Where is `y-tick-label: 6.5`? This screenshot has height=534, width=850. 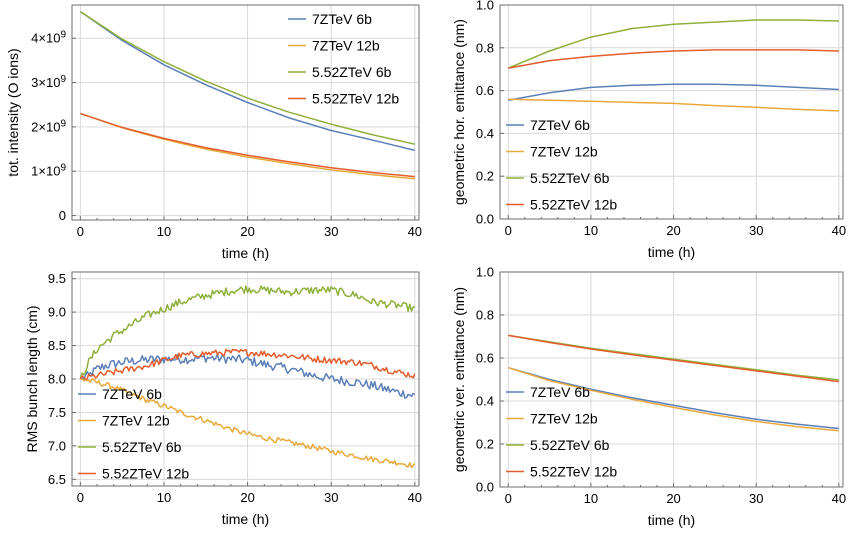 y-tick-label: 6.5 is located at coordinates (57, 479).